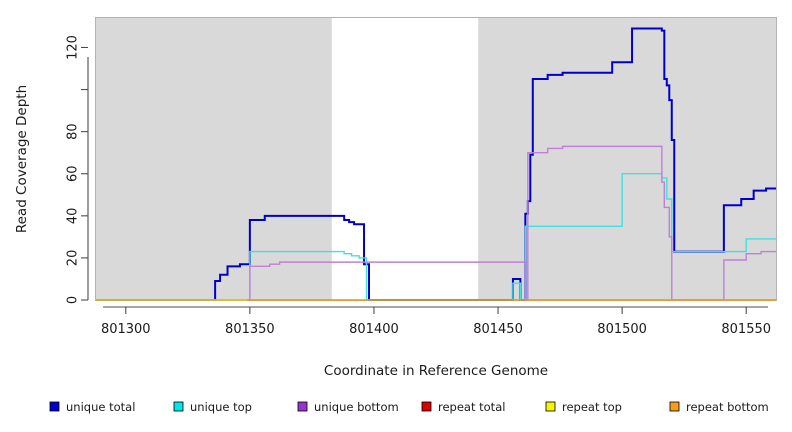 This screenshot has height=432, width=792. I want to click on legend-item: unique top, so click(212, 407).